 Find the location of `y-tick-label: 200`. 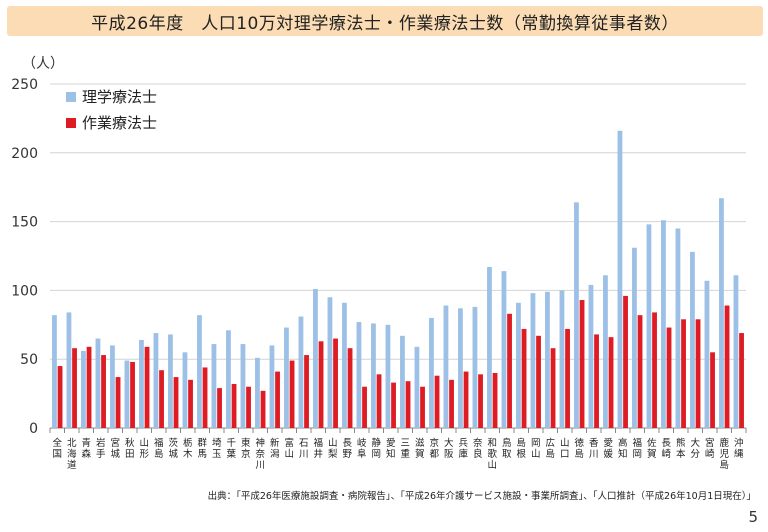

y-tick-label: 200 is located at coordinates (24, 154).